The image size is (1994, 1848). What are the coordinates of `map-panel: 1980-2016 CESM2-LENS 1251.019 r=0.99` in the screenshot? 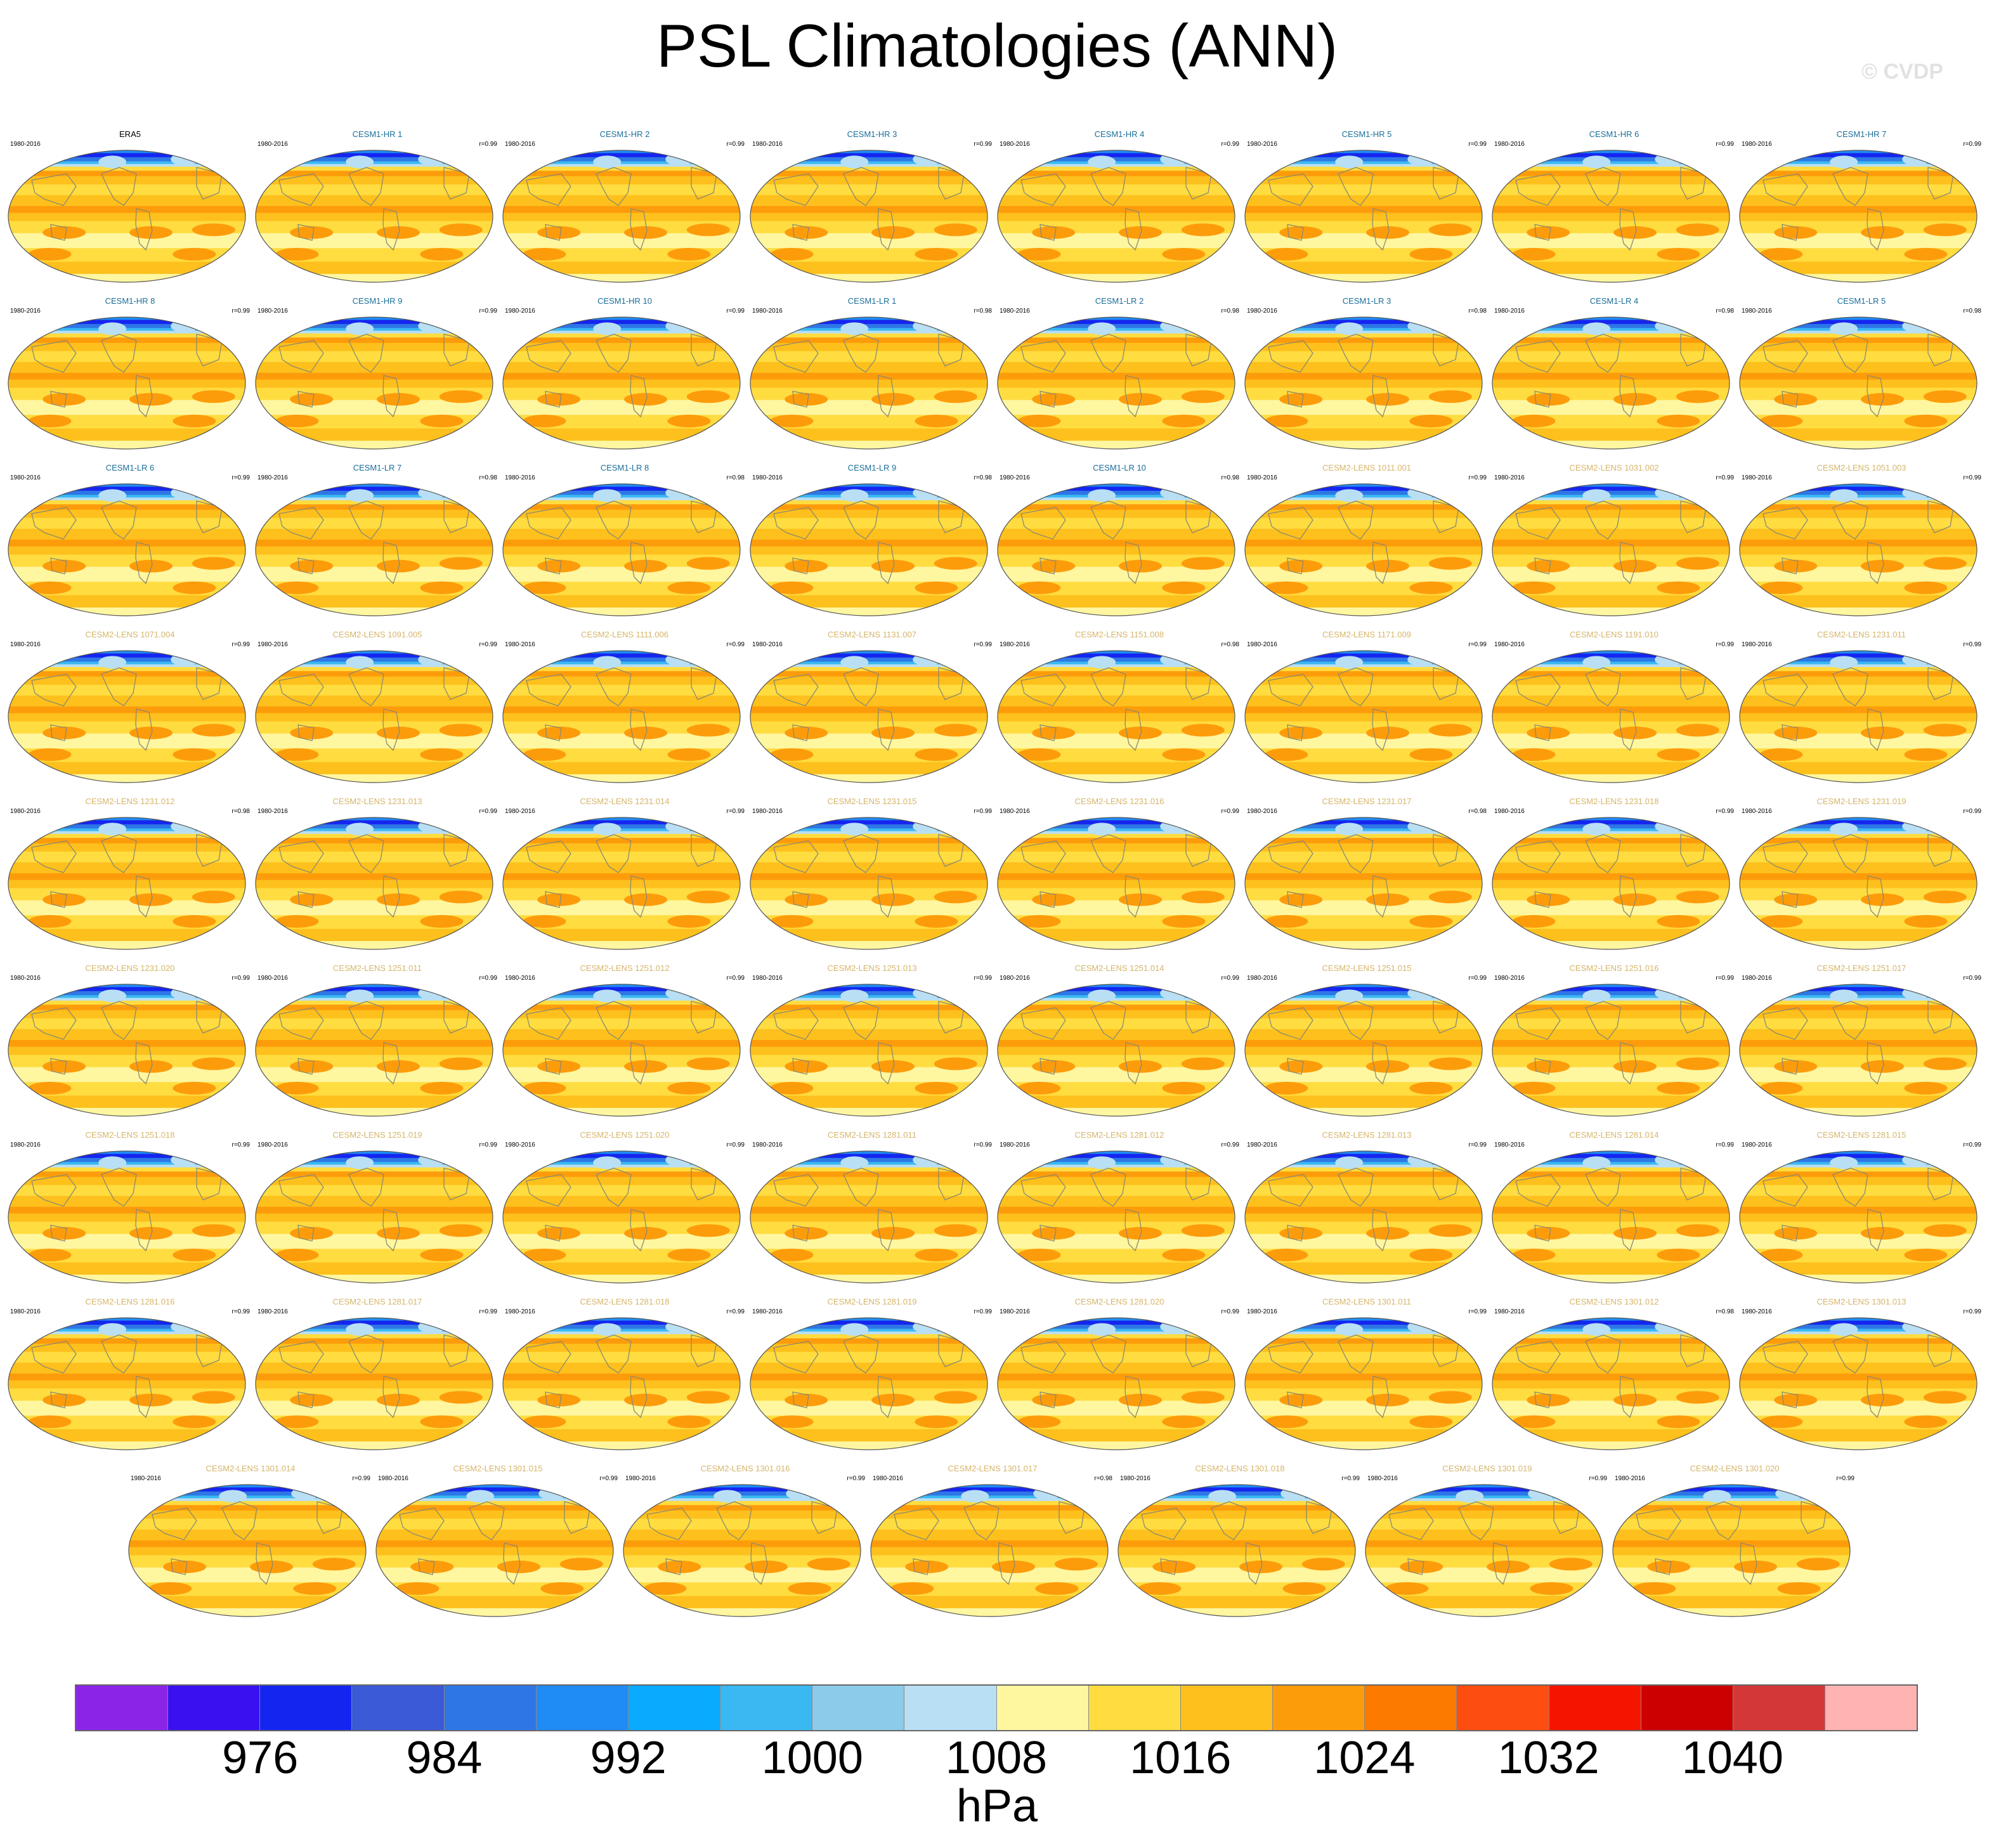 It's located at (377, 1204).